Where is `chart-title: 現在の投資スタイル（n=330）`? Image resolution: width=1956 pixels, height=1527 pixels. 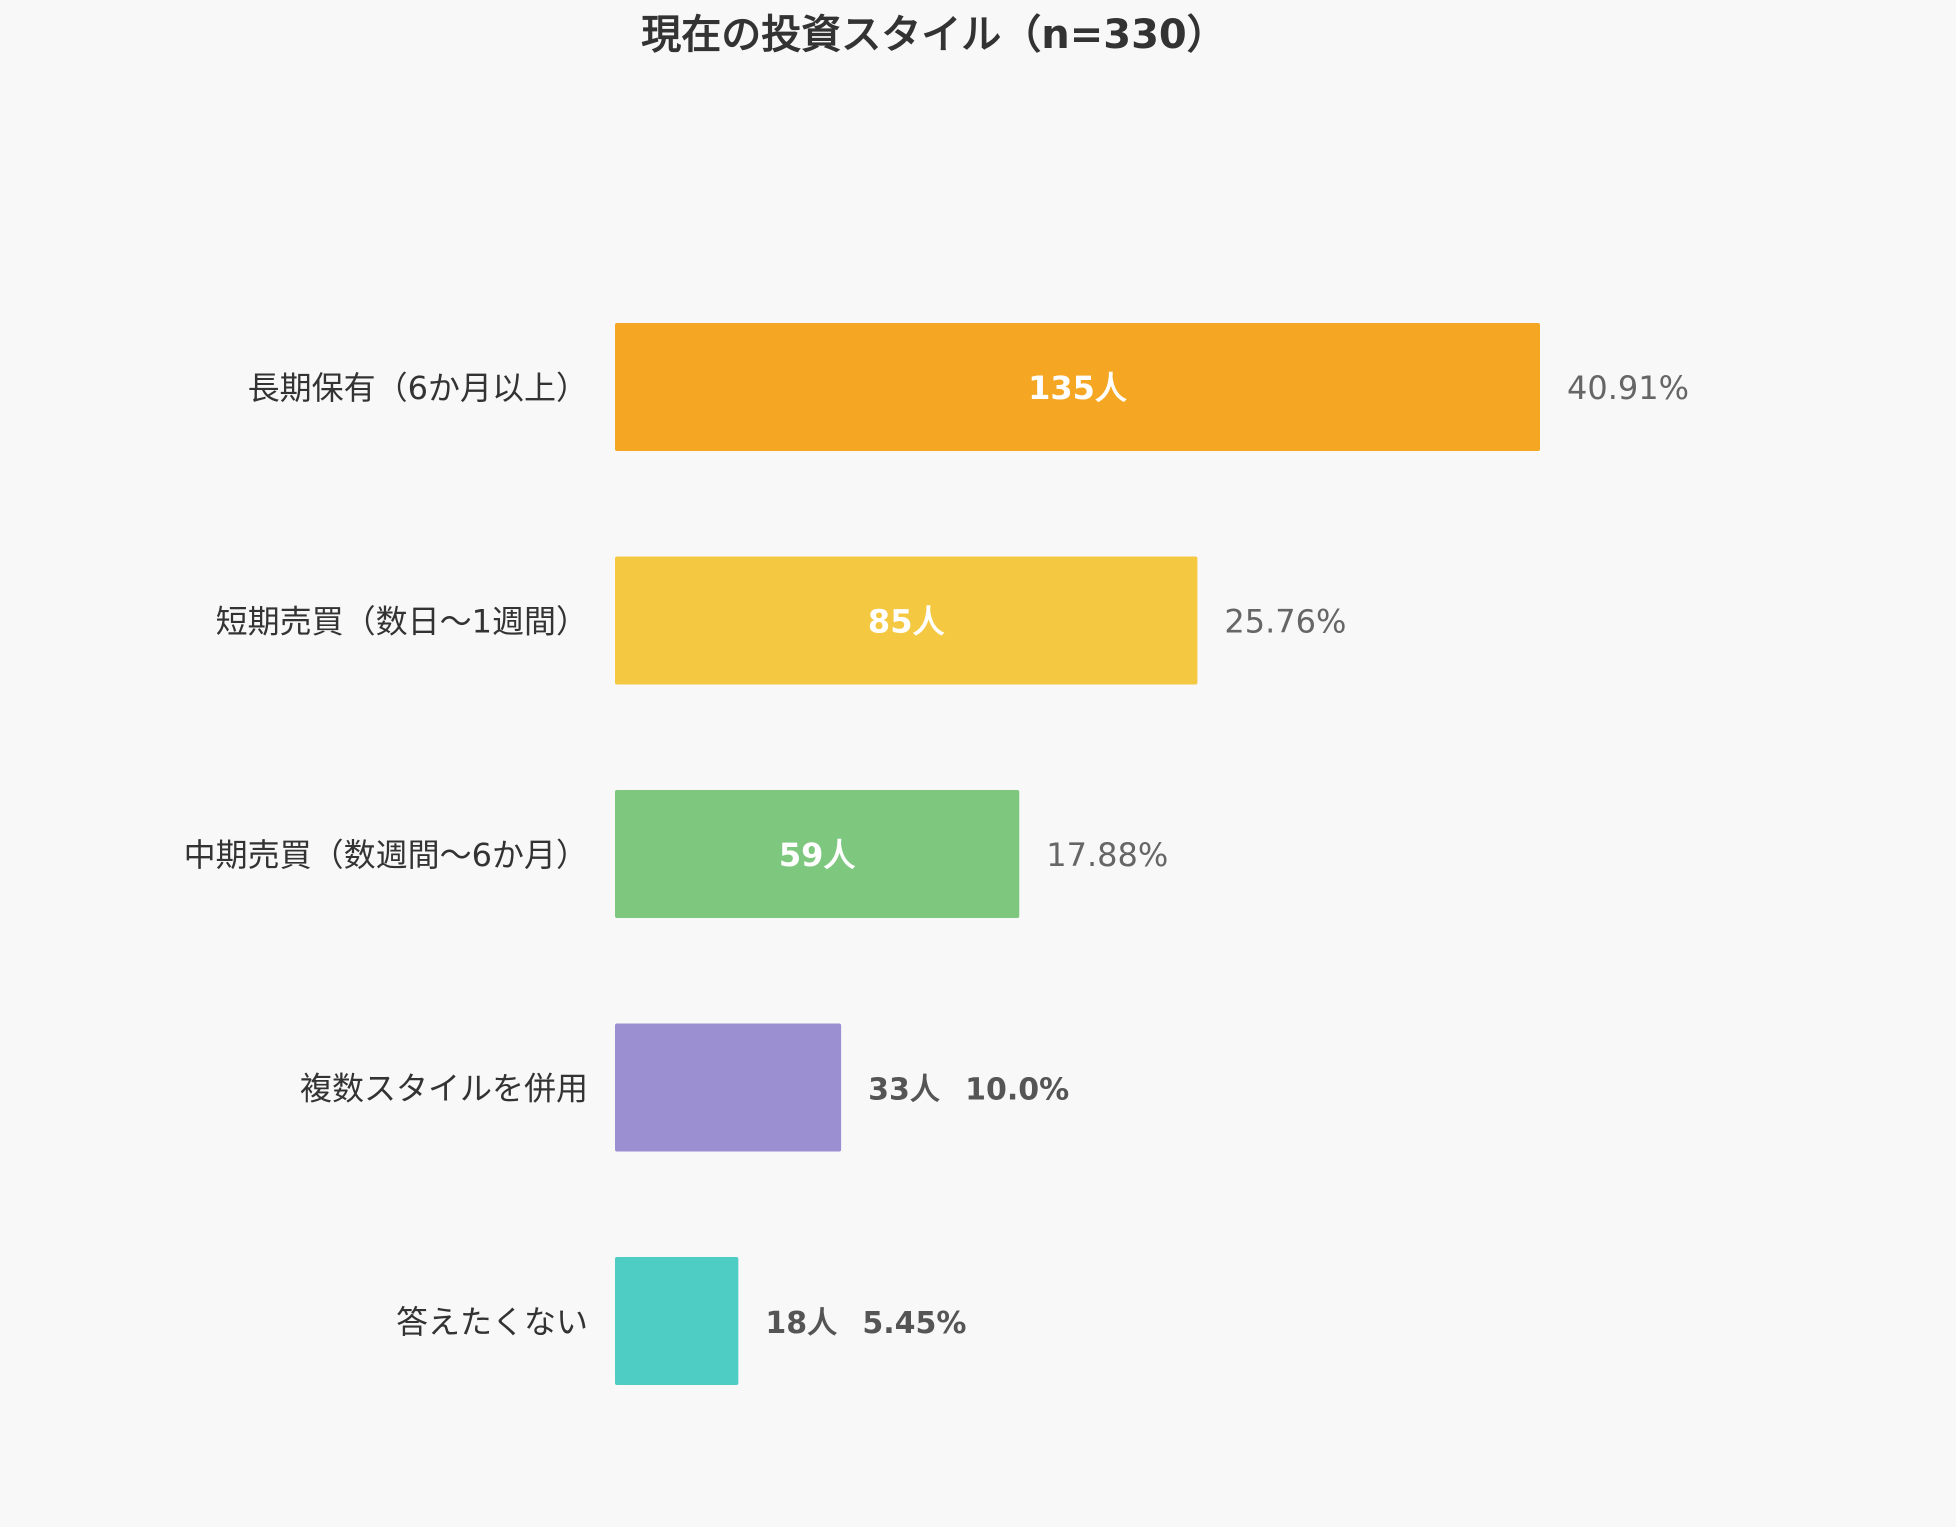 chart-title: 現在の投資スタイル（n=330） is located at coordinates (934, 35).